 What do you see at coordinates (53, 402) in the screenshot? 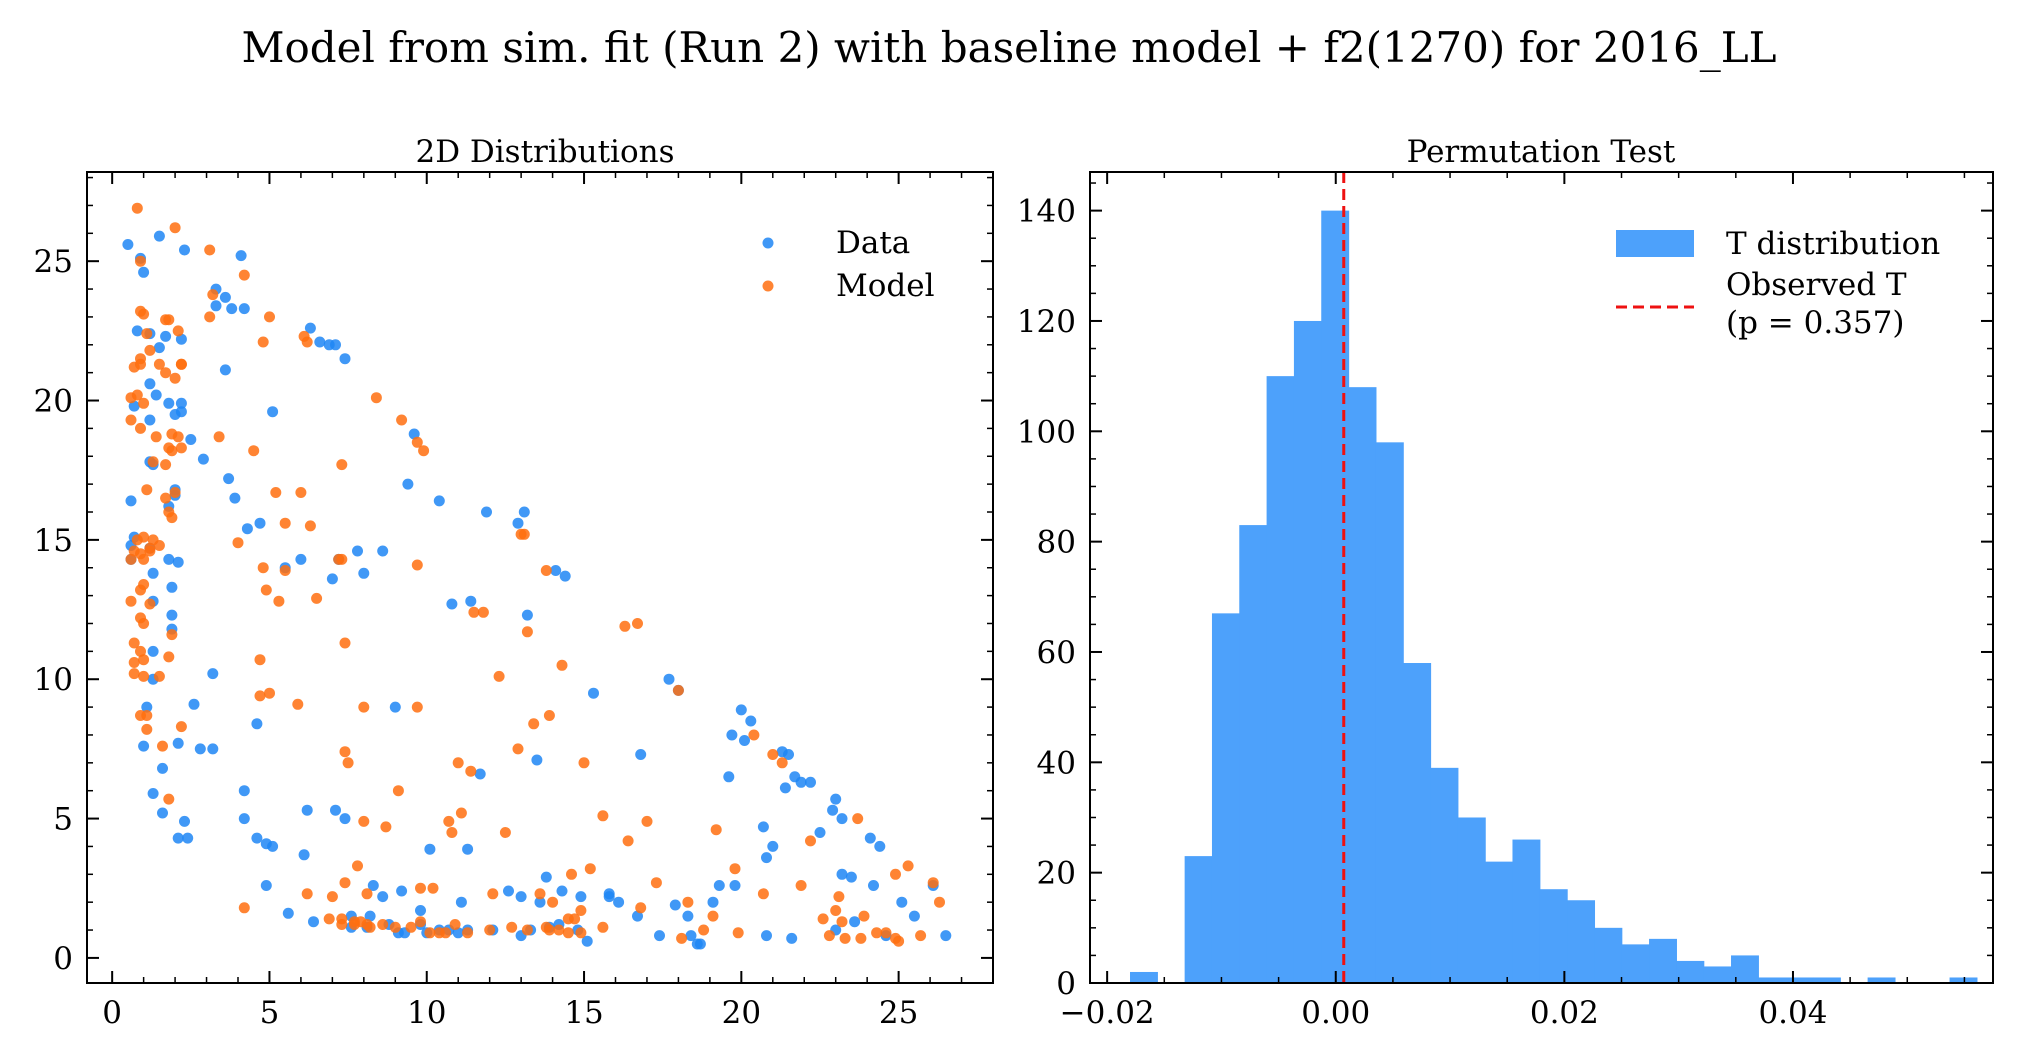
I see `scatter-ytick-label: 20` at bounding box center [53, 402].